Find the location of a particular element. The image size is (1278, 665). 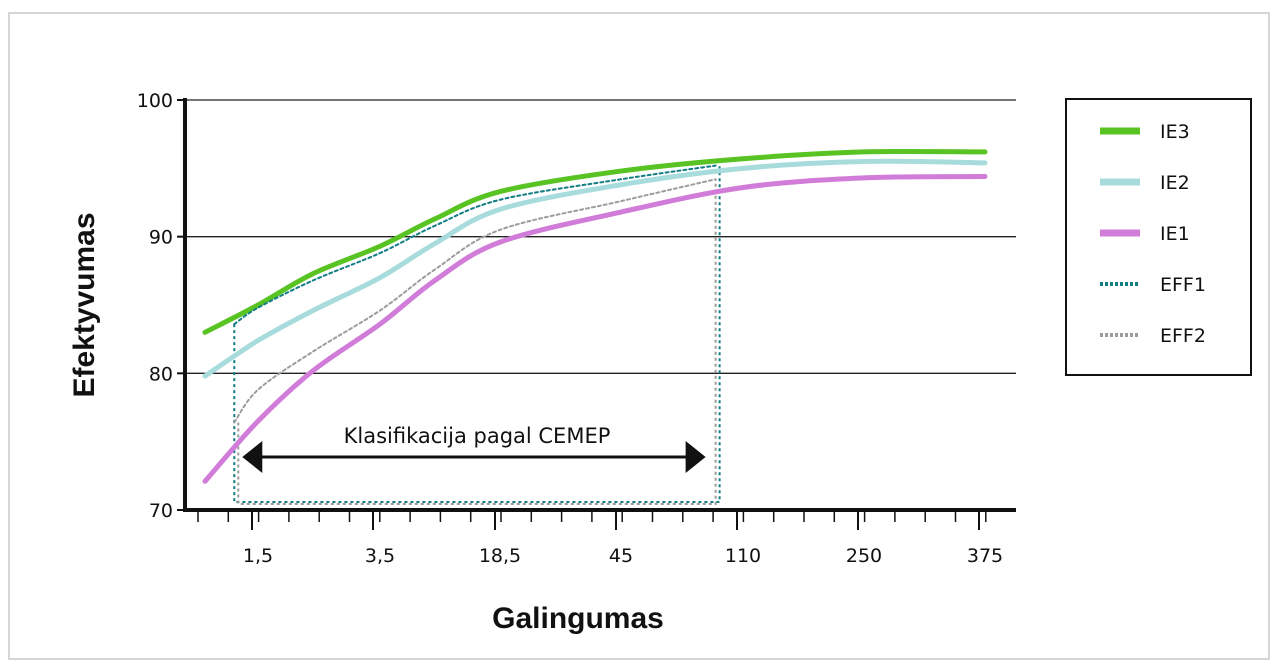

x-tick-label: 18,5 is located at coordinates (500, 556).